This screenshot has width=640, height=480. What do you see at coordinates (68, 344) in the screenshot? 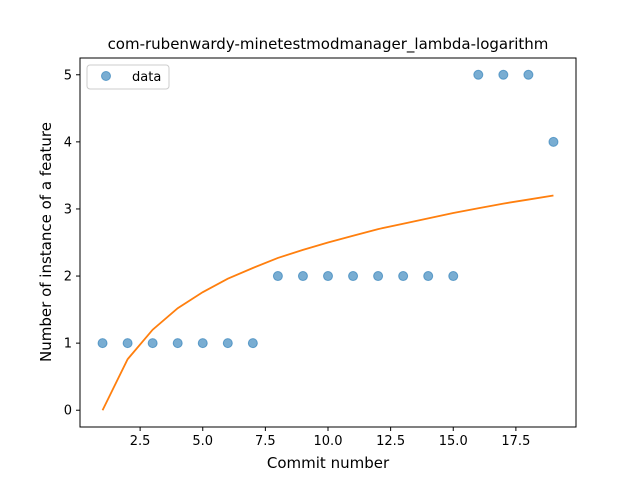
I see `y-tick-label: 1` at bounding box center [68, 344].